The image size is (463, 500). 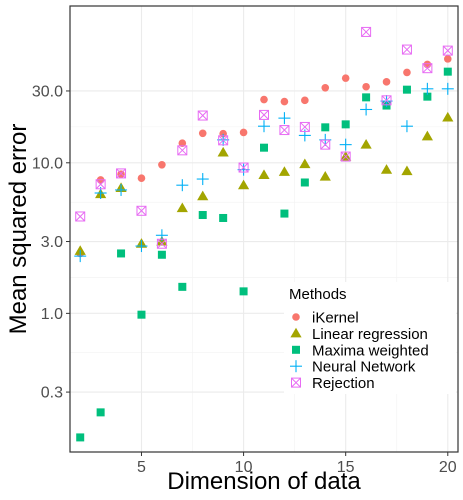 What do you see at coordinates (335, 318) in the screenshot?
I see `legend-label-ikernel: iKernel` at bounding box center [335, 318].